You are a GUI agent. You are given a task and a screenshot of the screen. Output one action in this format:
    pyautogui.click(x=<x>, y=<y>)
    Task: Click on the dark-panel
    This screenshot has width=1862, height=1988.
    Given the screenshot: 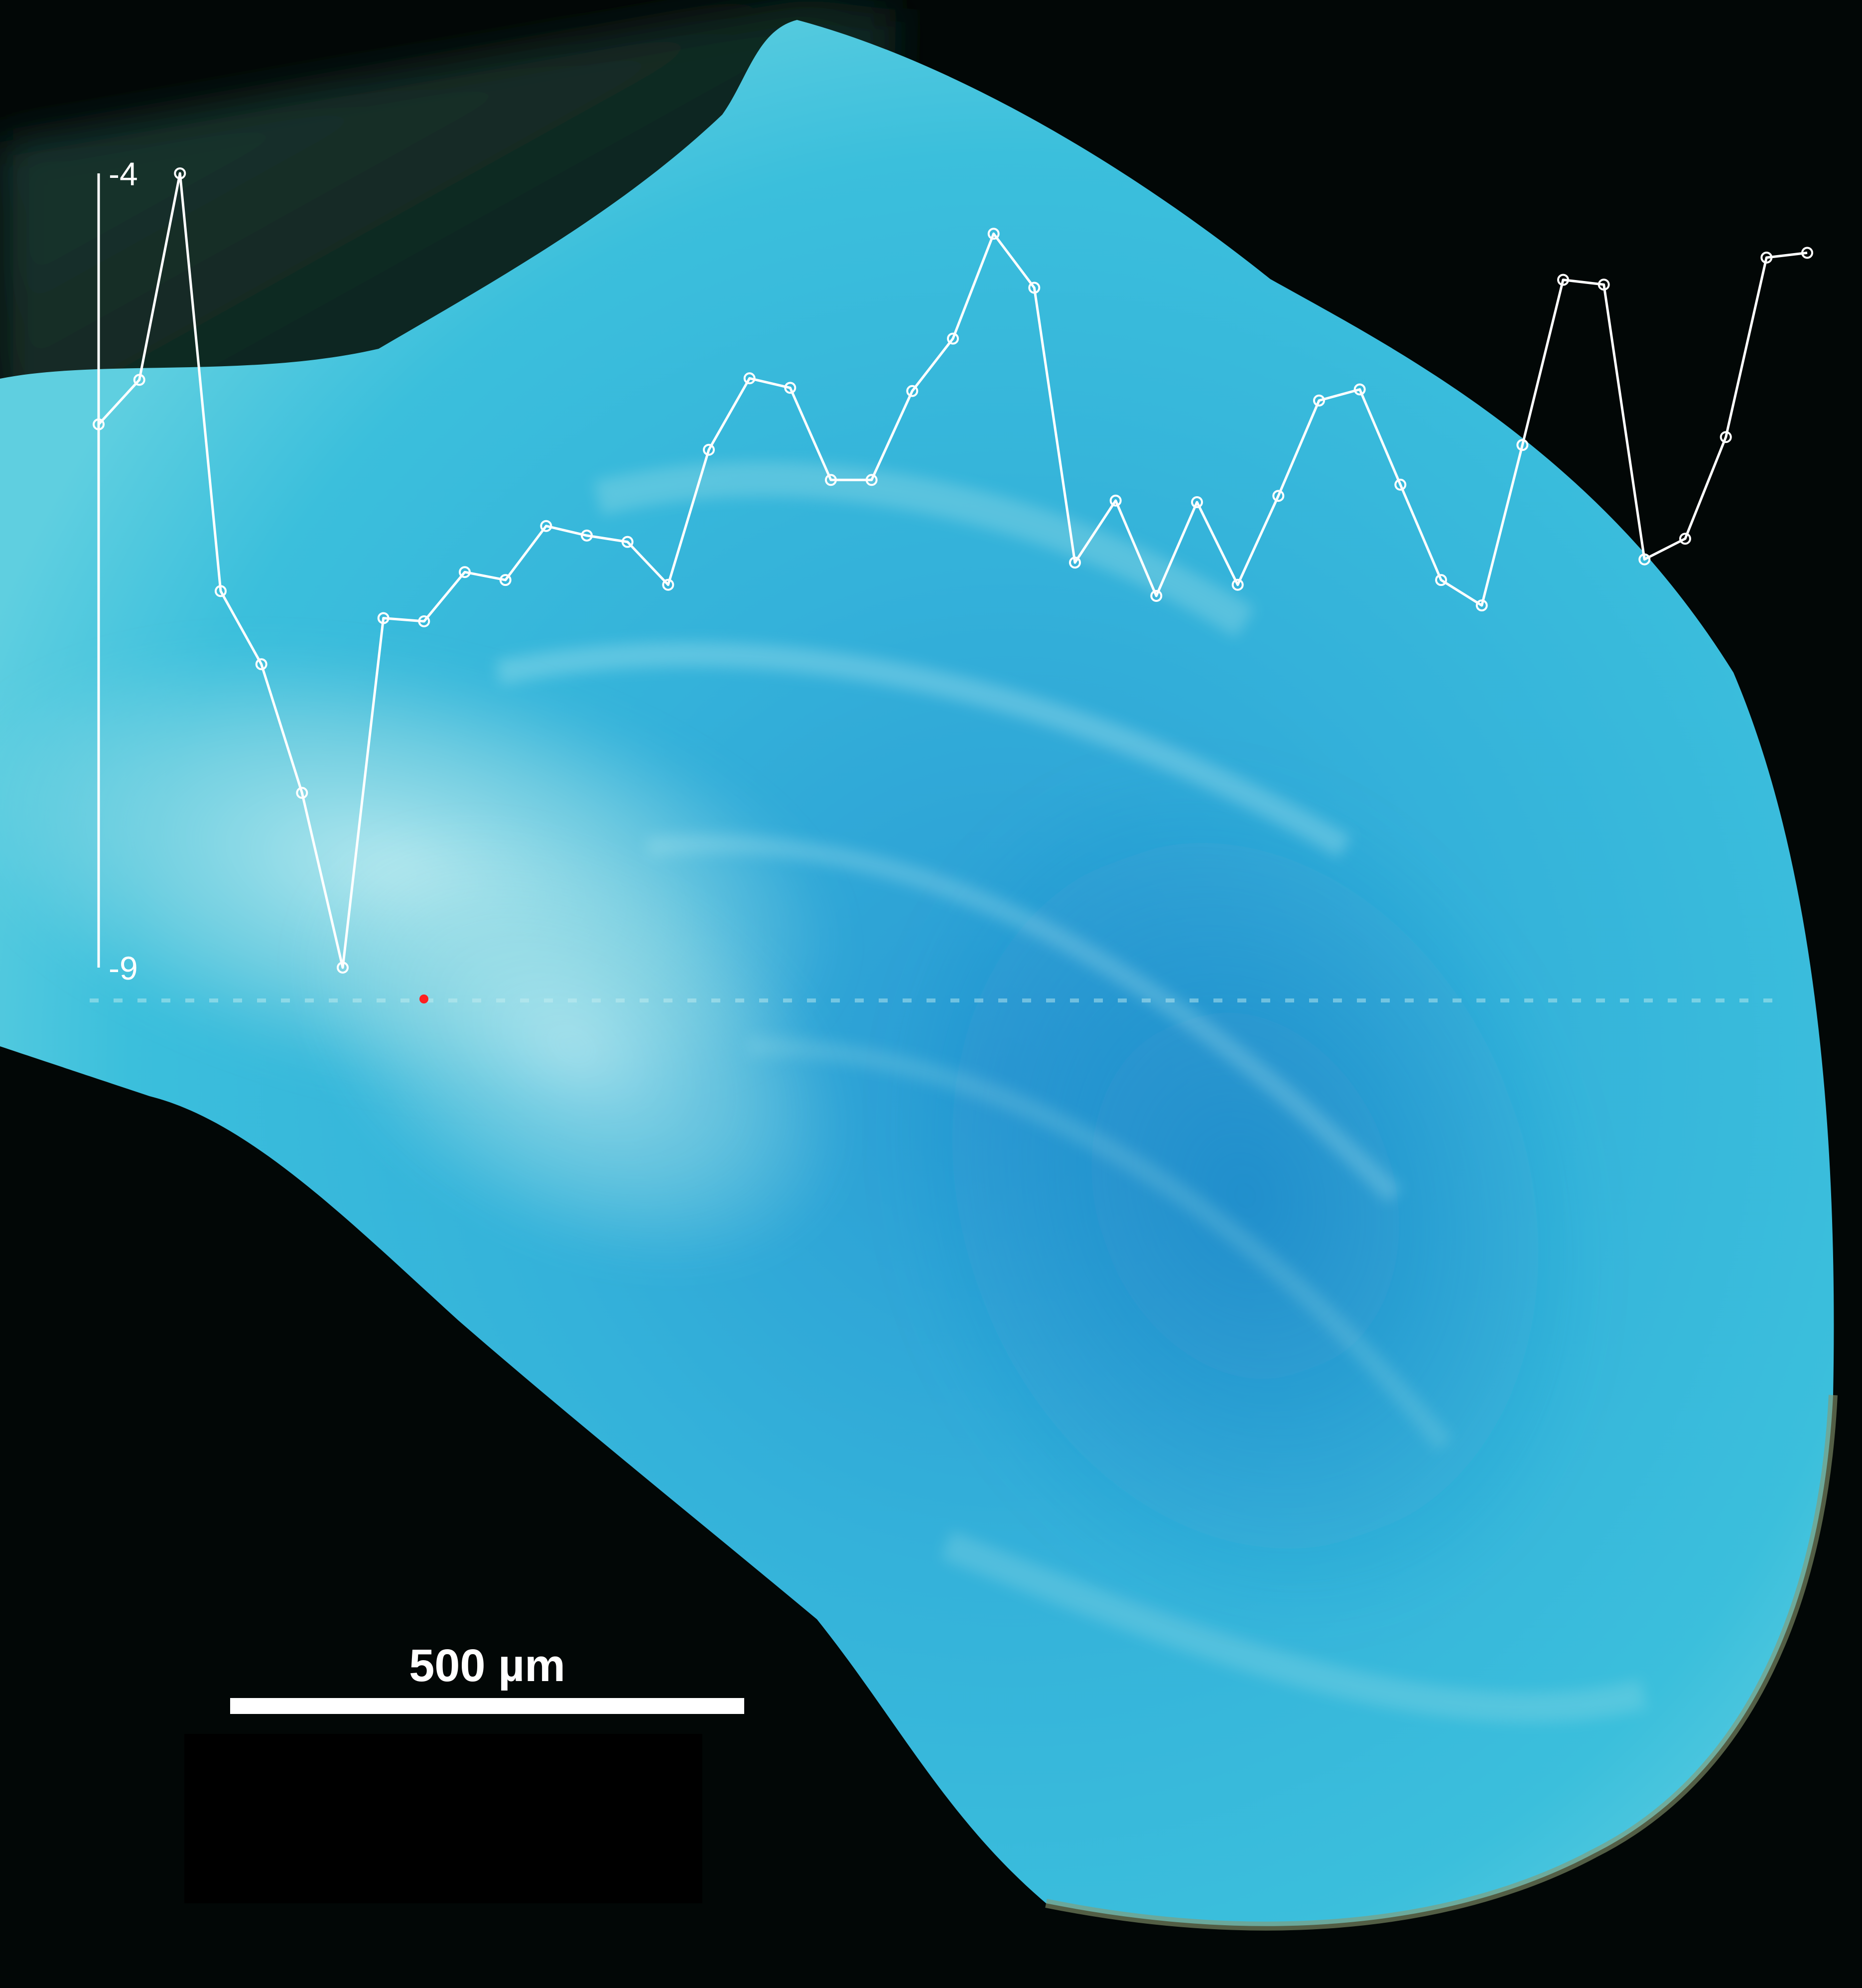 What is the action you would take?
    pyautogui.click(x=443, y=1818)
    